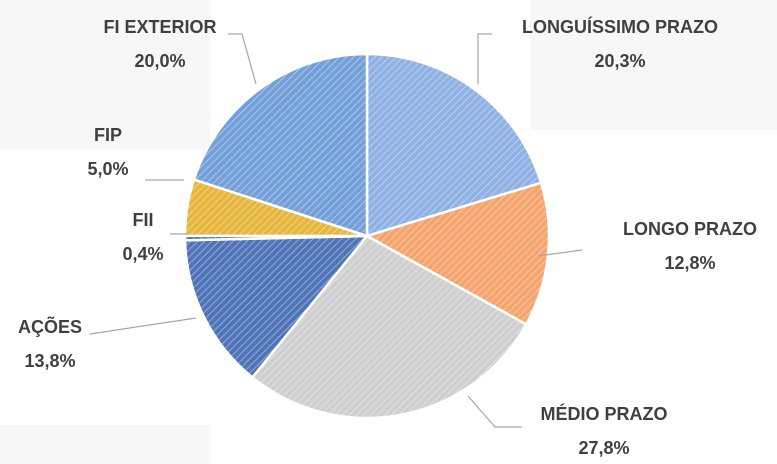  Describe the element at coordinates (159, 61) in the screenshot. I see `slice-value-label: 20,0%` at that location.